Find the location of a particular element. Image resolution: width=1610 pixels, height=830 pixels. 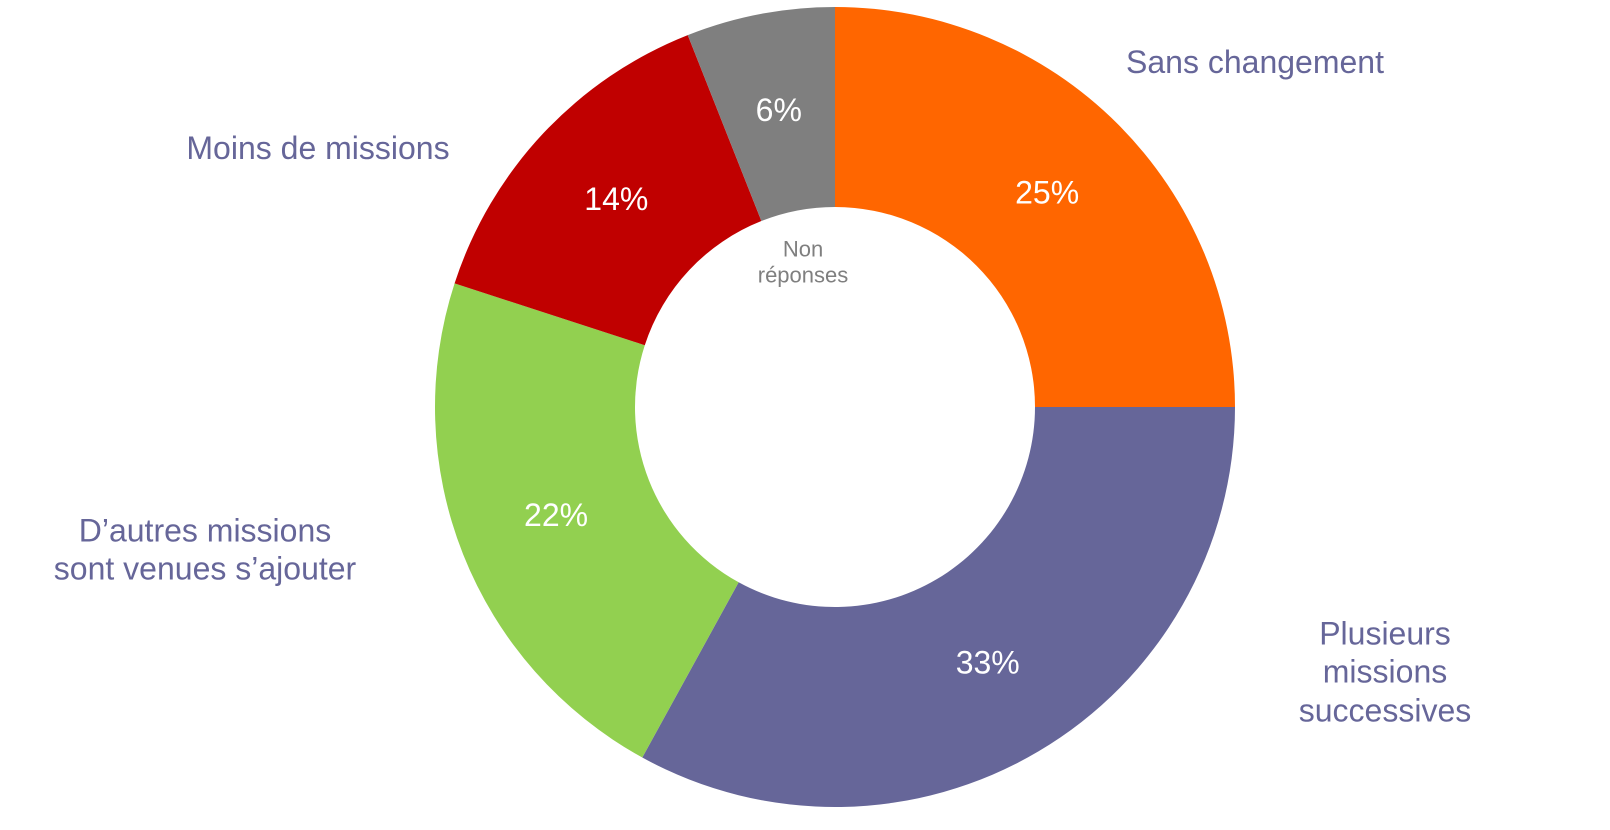

category-label: Non réponses is located at coordinates (803, 262).